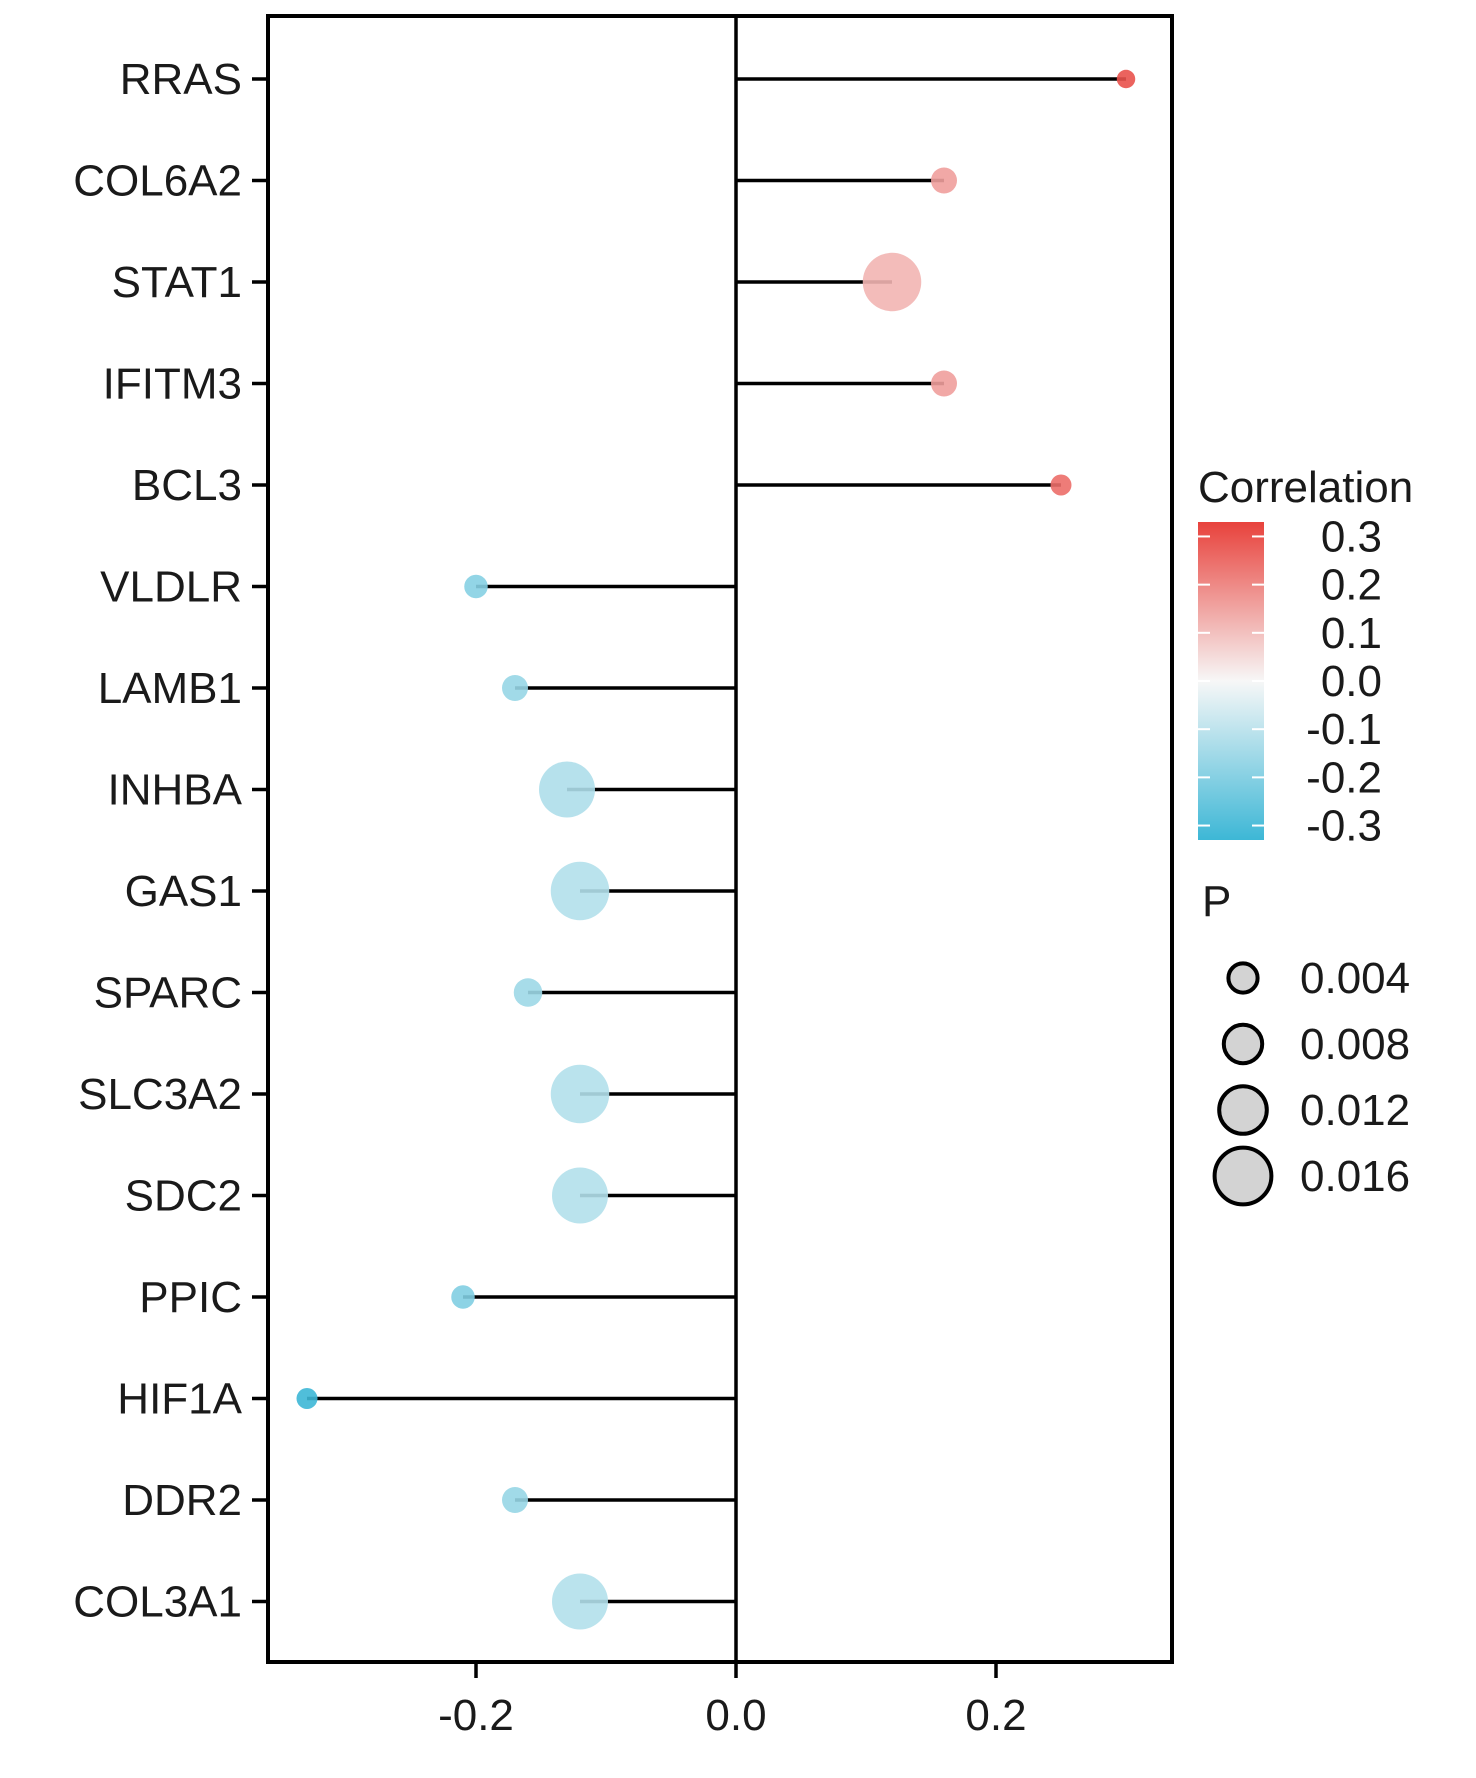 The width and height of the screenshot is (1476, 1778). What do you see at coordinates (157, 1602) in the screenshot?
I see `y-tick-label: COL3A1` at bounding box center [157, 1602].